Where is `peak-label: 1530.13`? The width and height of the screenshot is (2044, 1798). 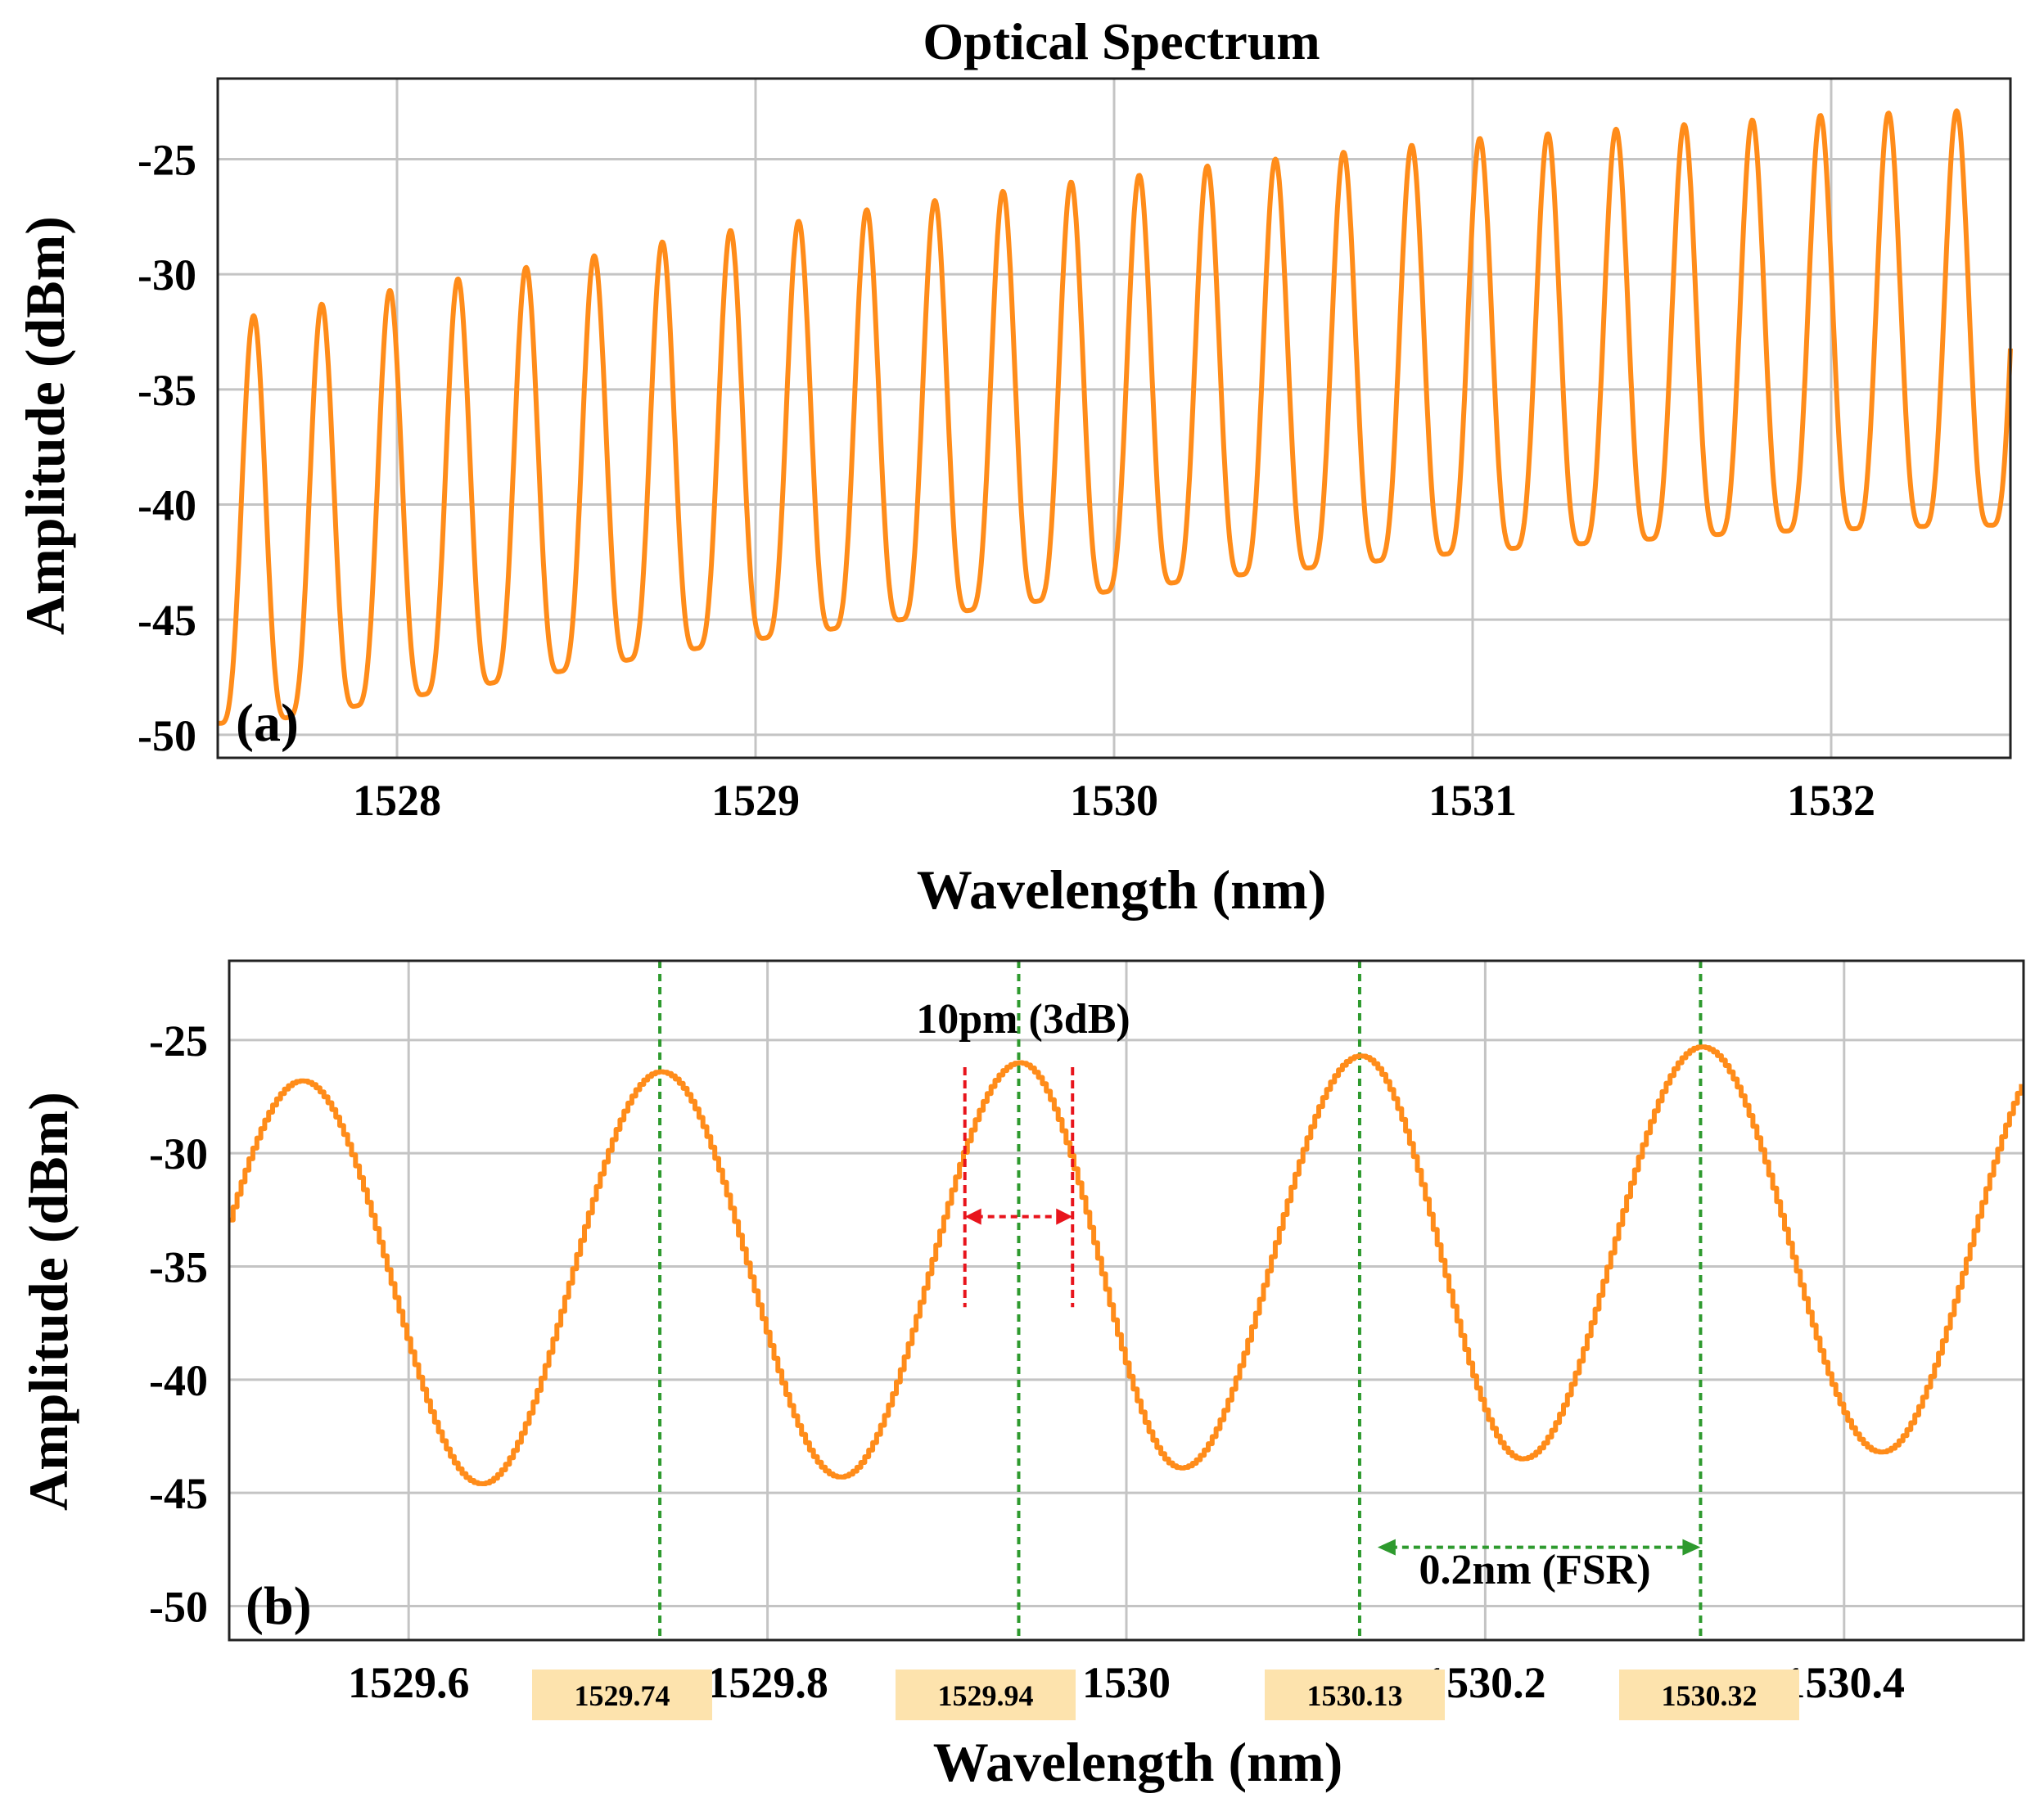 peak-label: 1530.13 is located at coordinates (1355, 1695).